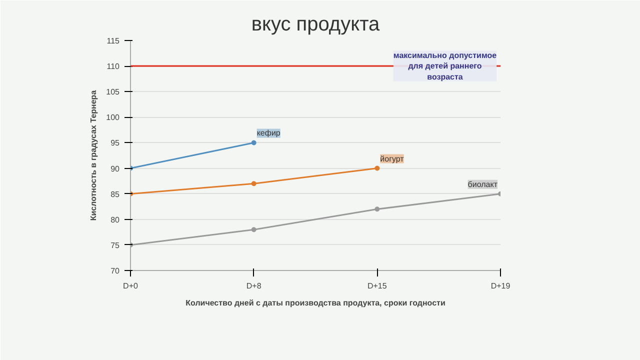 This screenshot has height=360, width=640. I want to click on y-tick-label: 85, so click(115, 194).